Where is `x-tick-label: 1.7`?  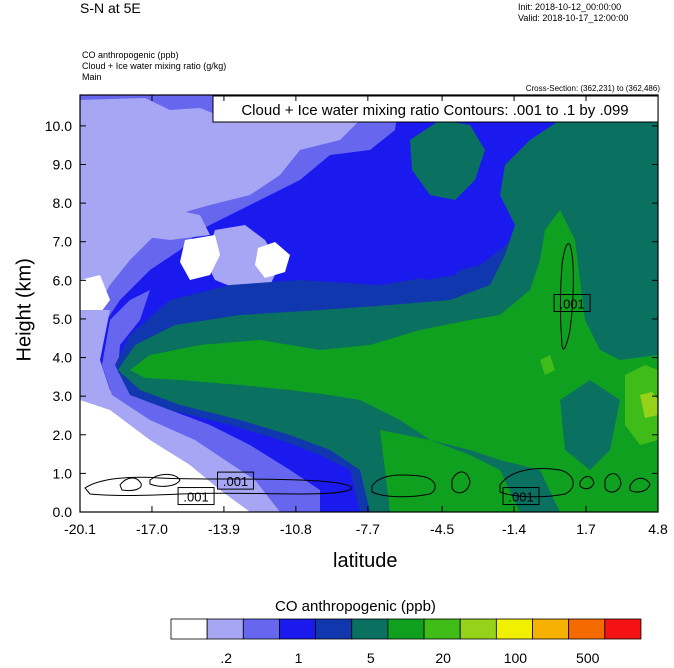 x-tick-label: 1.7 is located at coordinates (586, 529).